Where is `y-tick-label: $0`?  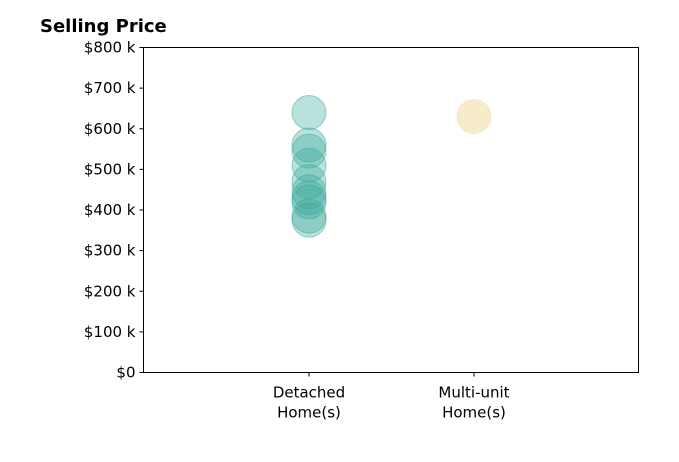
y-tick-label: $0 is located at coordinates (125, 373).